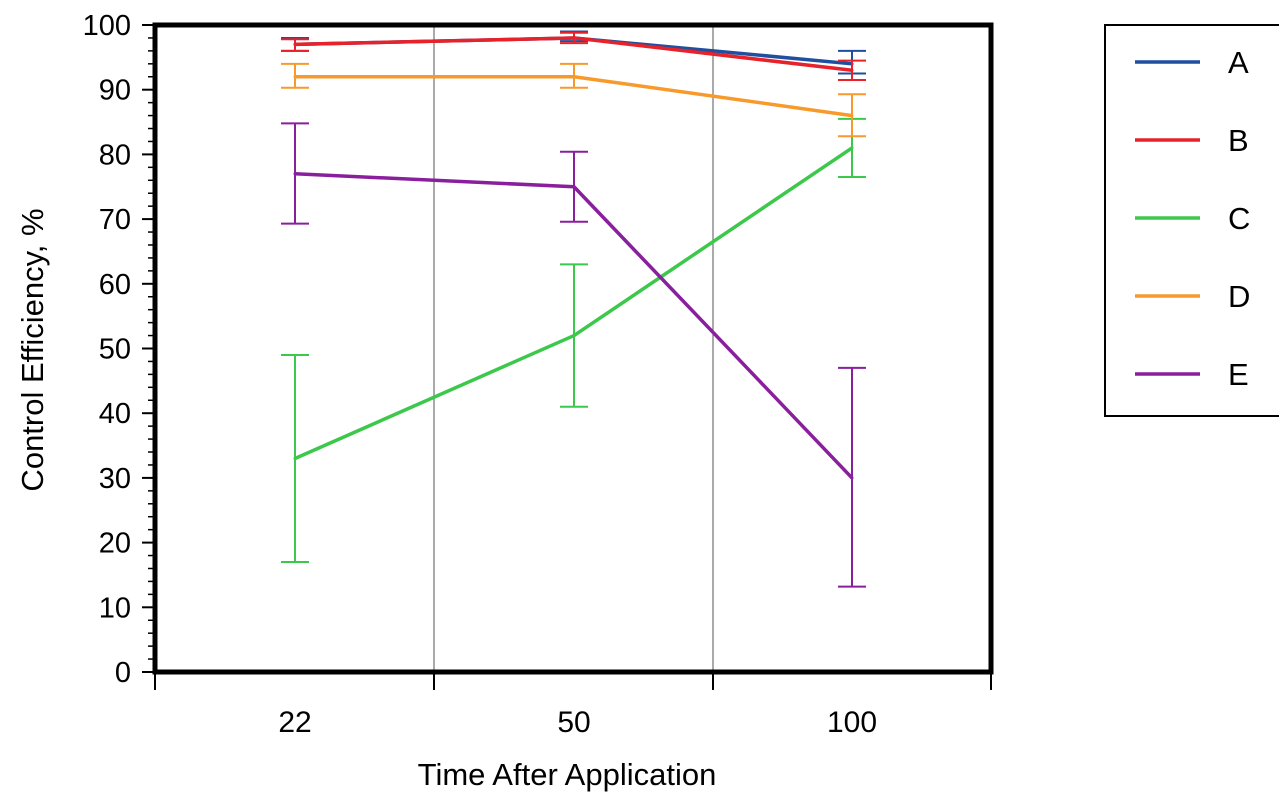  What do you see at coordinates (567, 774) in the screenshot?
I see `x-axis-label: Time After Application` at bounding box center [567, 774].